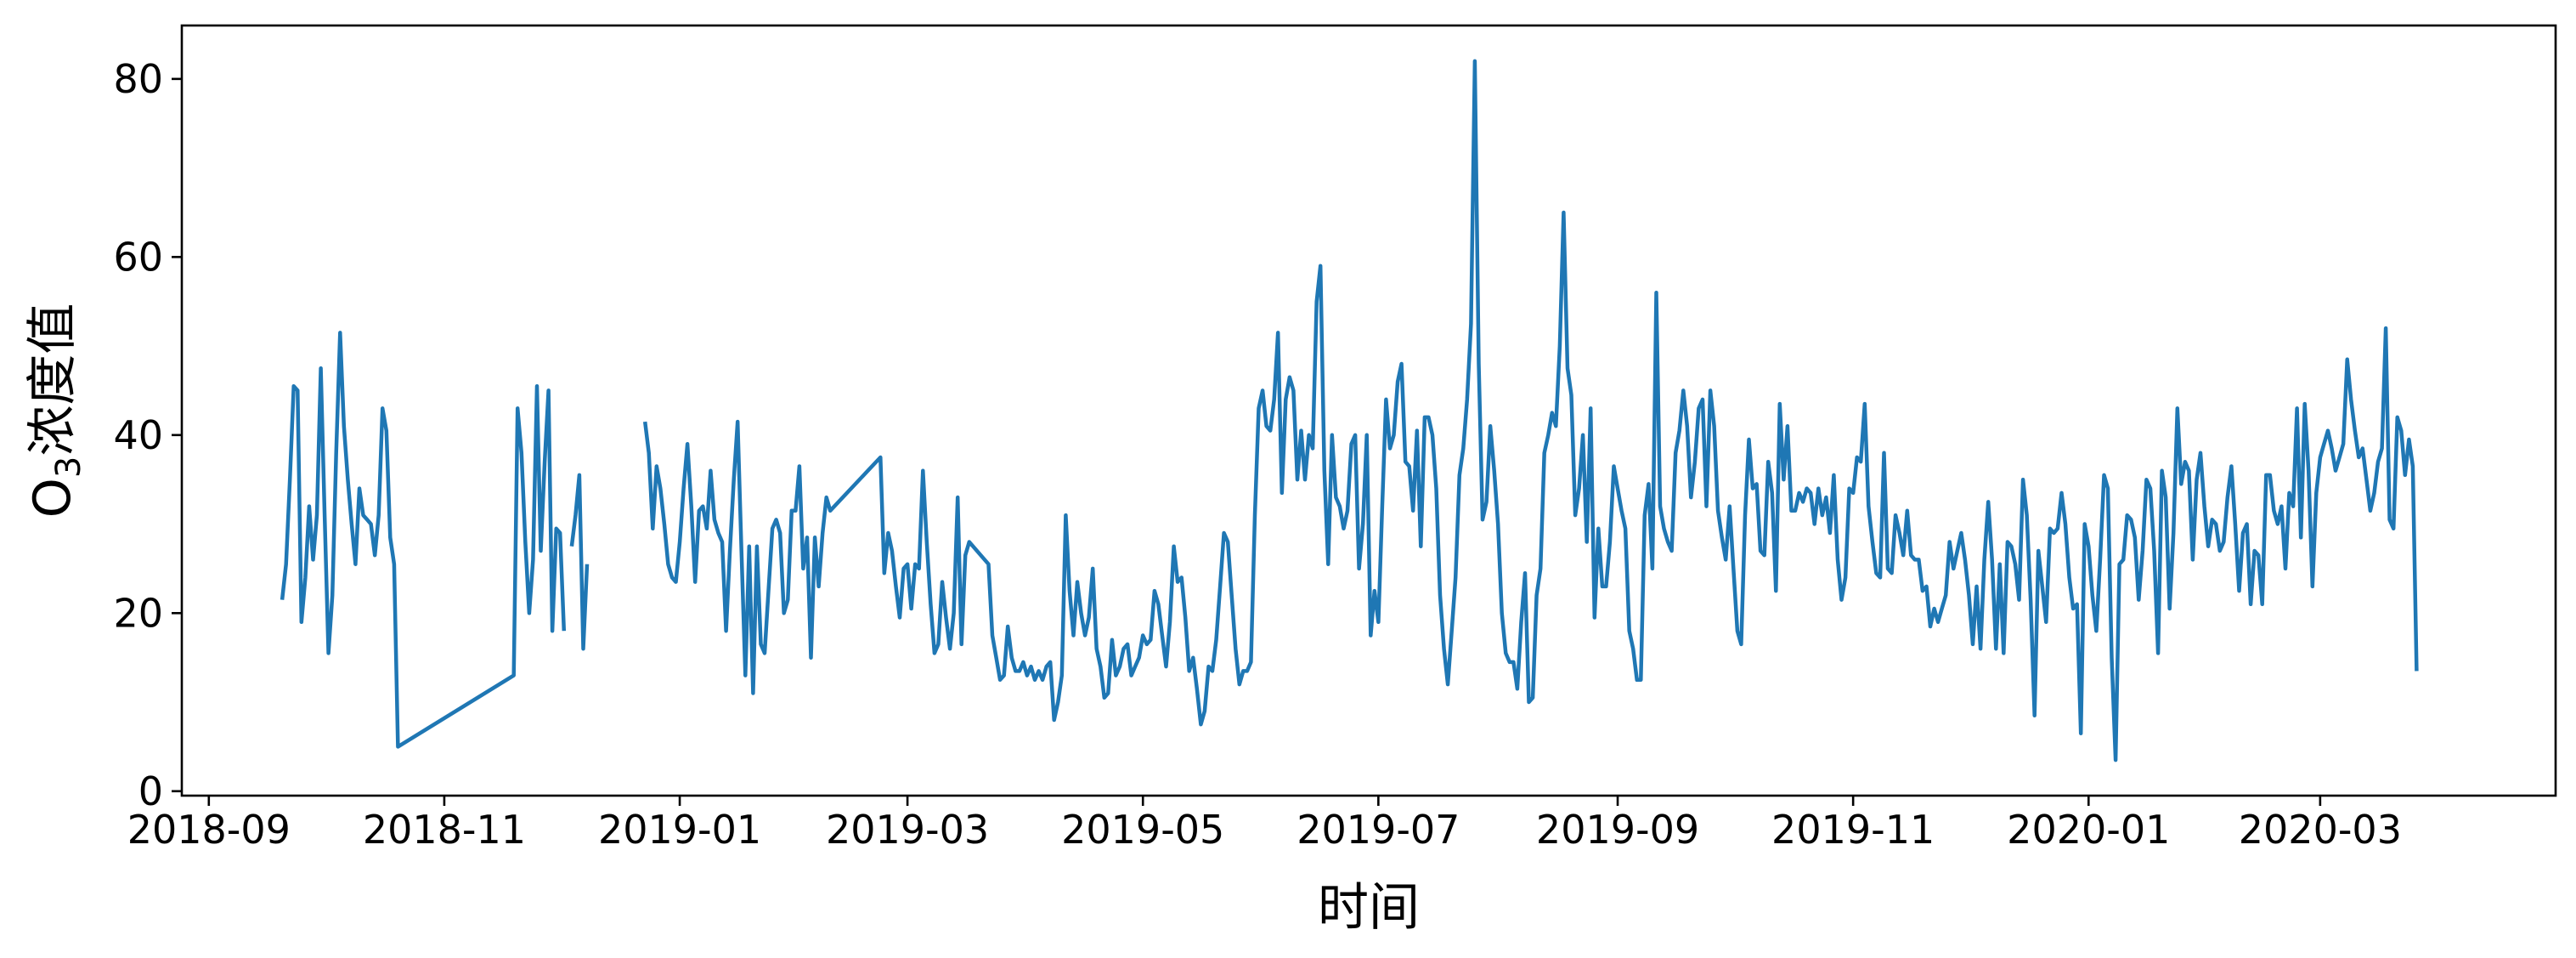  Describe the element at coordinates (138, 79) in the screenshot. I see `y-tick-label: 80` at that location.